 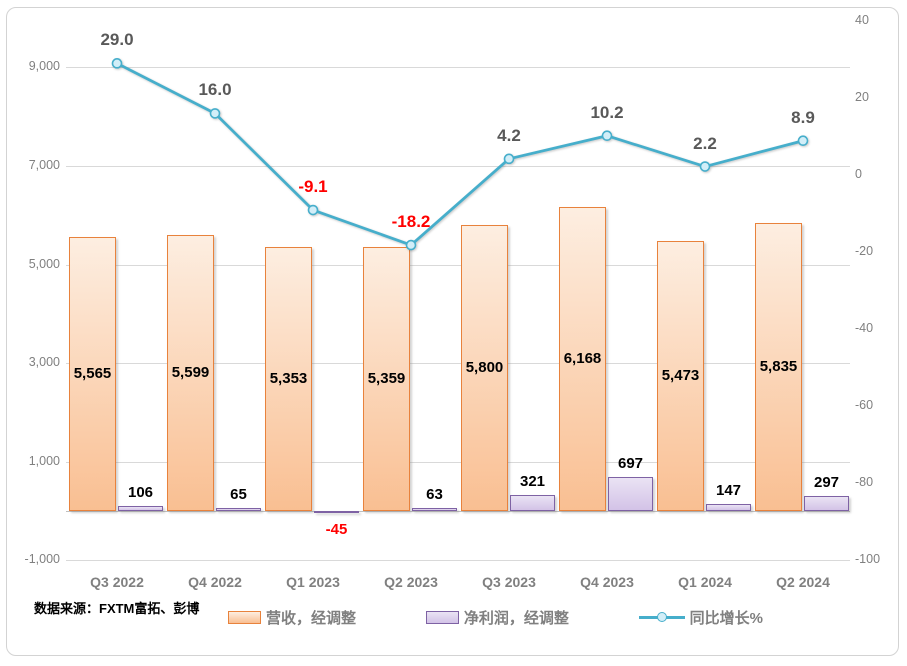 What do you see at coordinates (411, 222) in the screenshot?
I see `growth-point-label: -18.2` at bounding box center [411, 222].